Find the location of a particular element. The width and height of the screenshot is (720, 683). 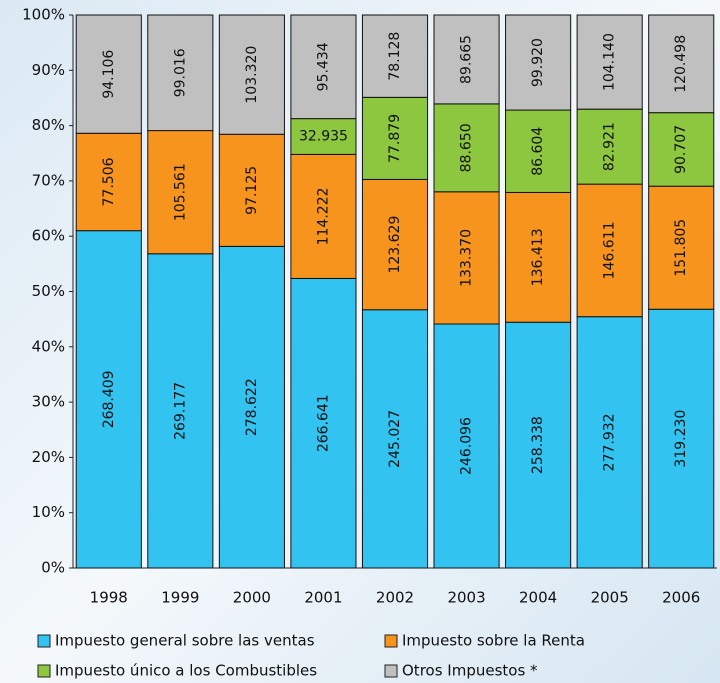

value-label: 95.434 is located at coordinates (323, 66).